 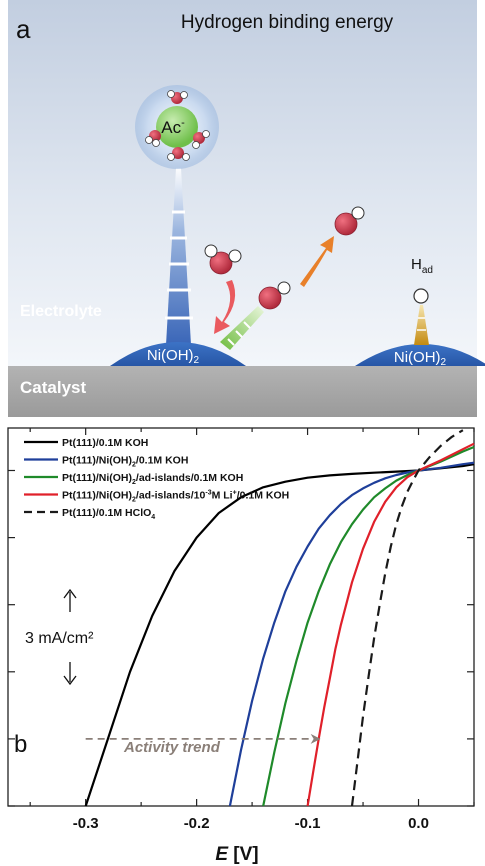 I want to click on hydroxide-leaving, so click(x=349, y=221).